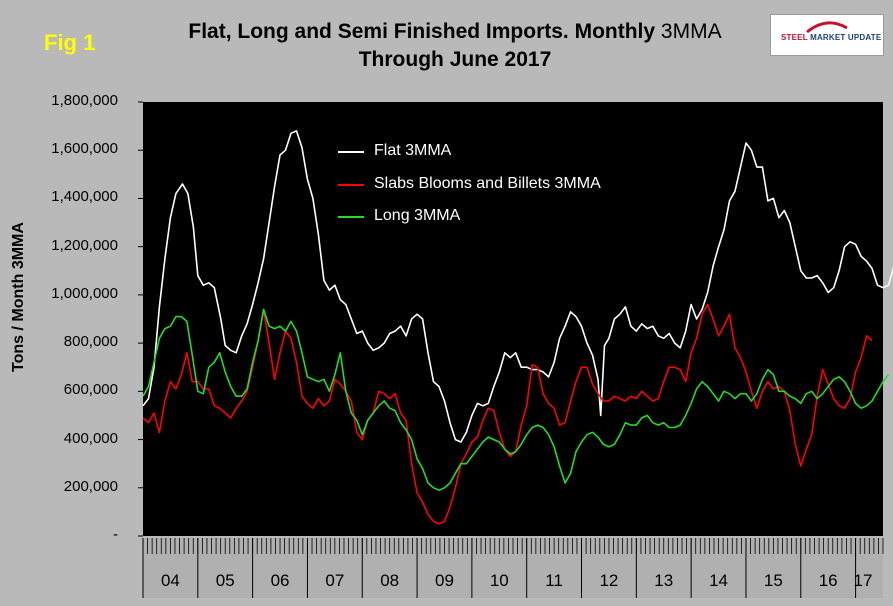  Describe the element at coordinates (225, 580) in the screenshot. I see `x-tick-label: 05` at that location.